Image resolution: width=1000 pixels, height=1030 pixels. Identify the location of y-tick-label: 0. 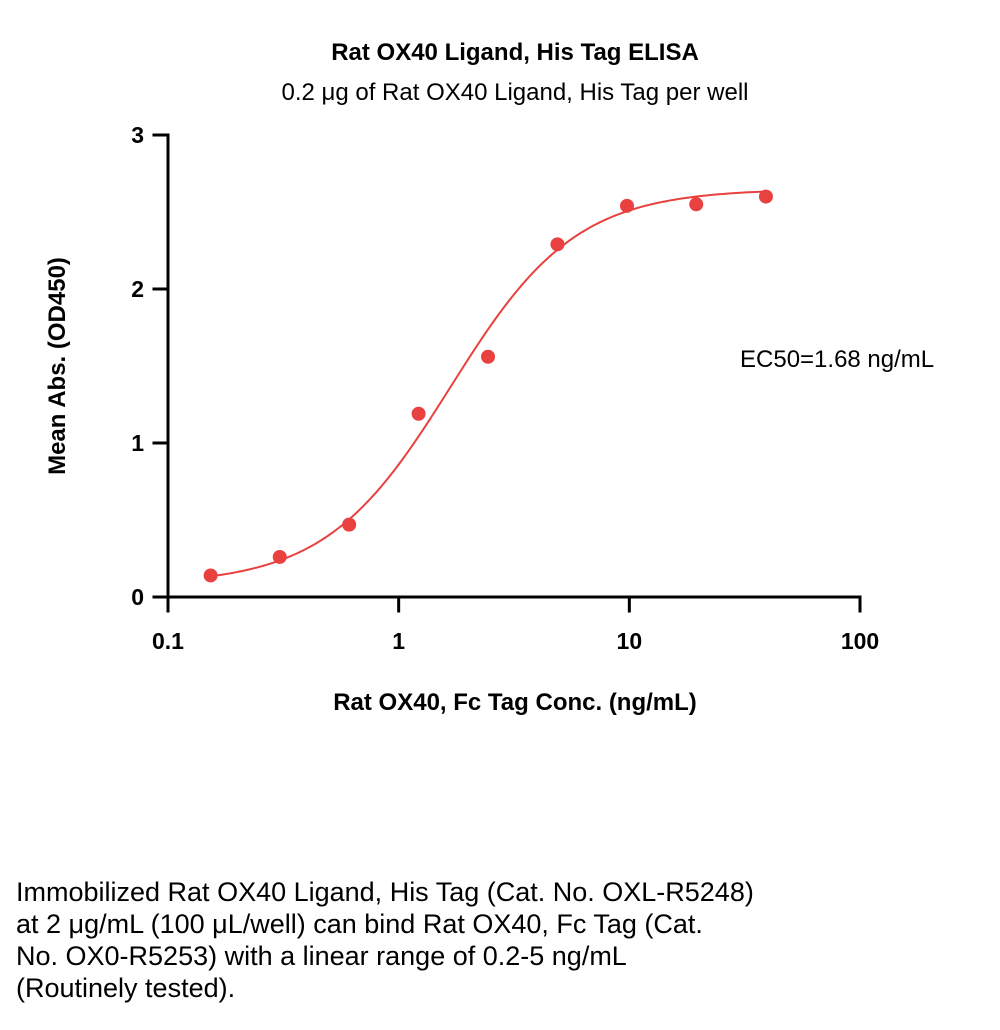
(137, 597).